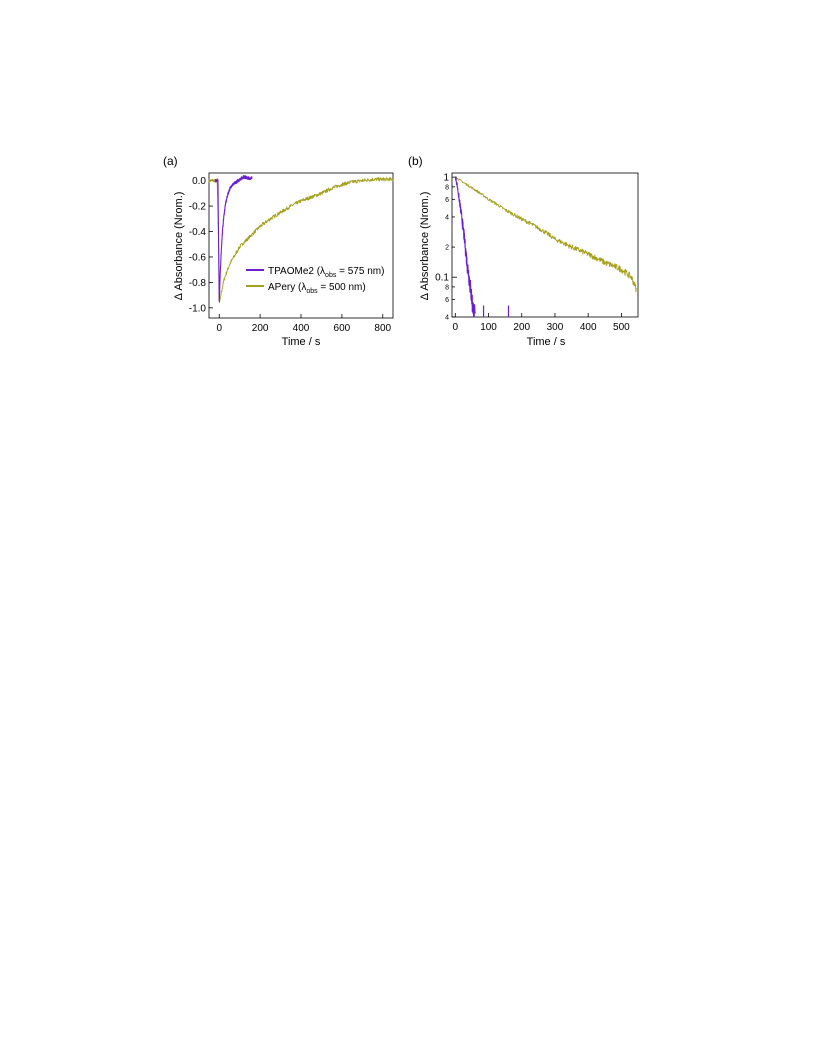 This screenshot has height=1056, width=816. What do you see at coordinates (488, 327) in the screenshot?
I see `panel-b-x-tick-label: 100` at bounding box center [488, 327].